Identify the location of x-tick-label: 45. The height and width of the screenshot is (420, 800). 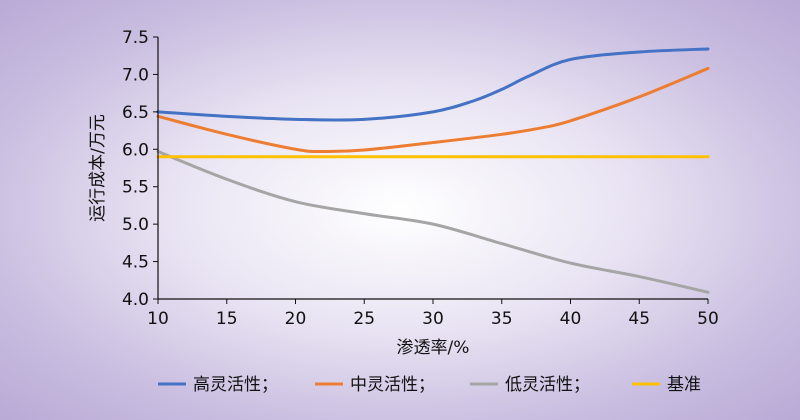
(639, 319).